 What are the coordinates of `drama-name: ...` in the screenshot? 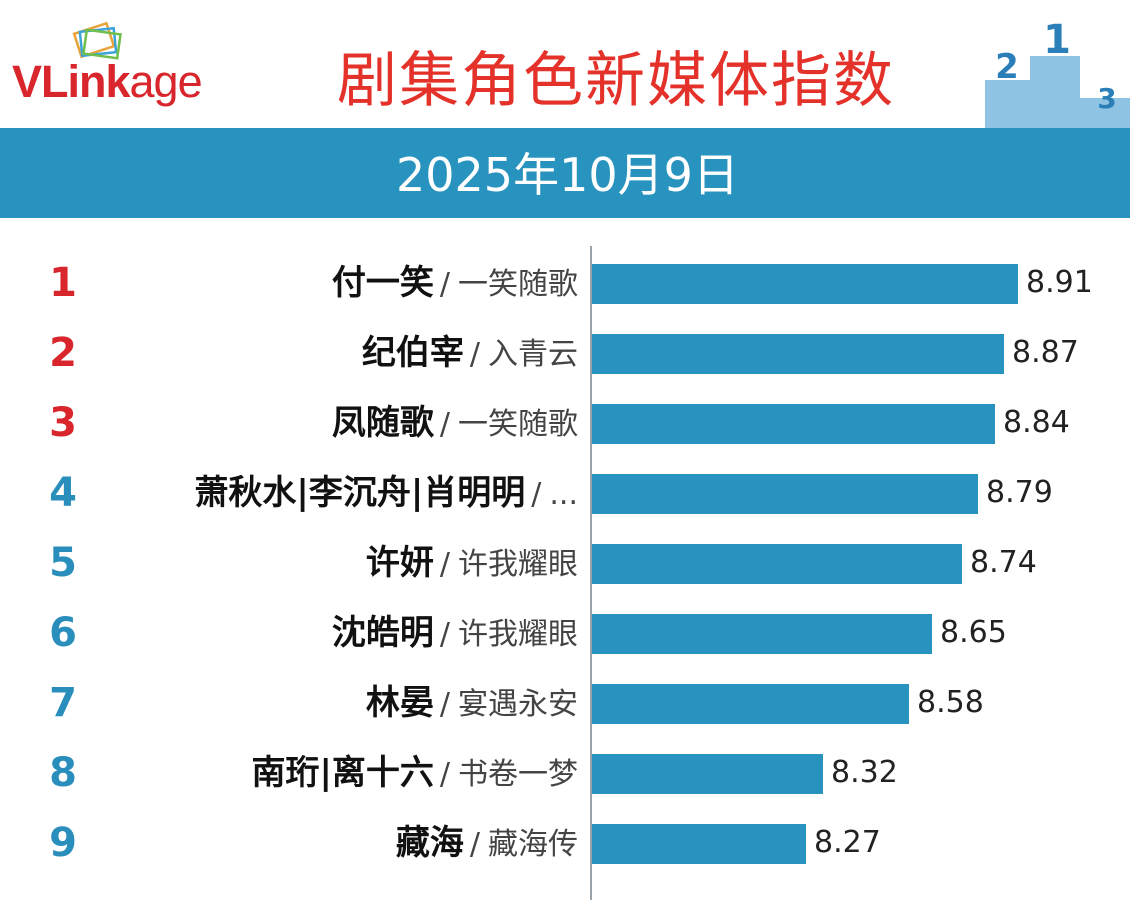 It's located at (563, 494).